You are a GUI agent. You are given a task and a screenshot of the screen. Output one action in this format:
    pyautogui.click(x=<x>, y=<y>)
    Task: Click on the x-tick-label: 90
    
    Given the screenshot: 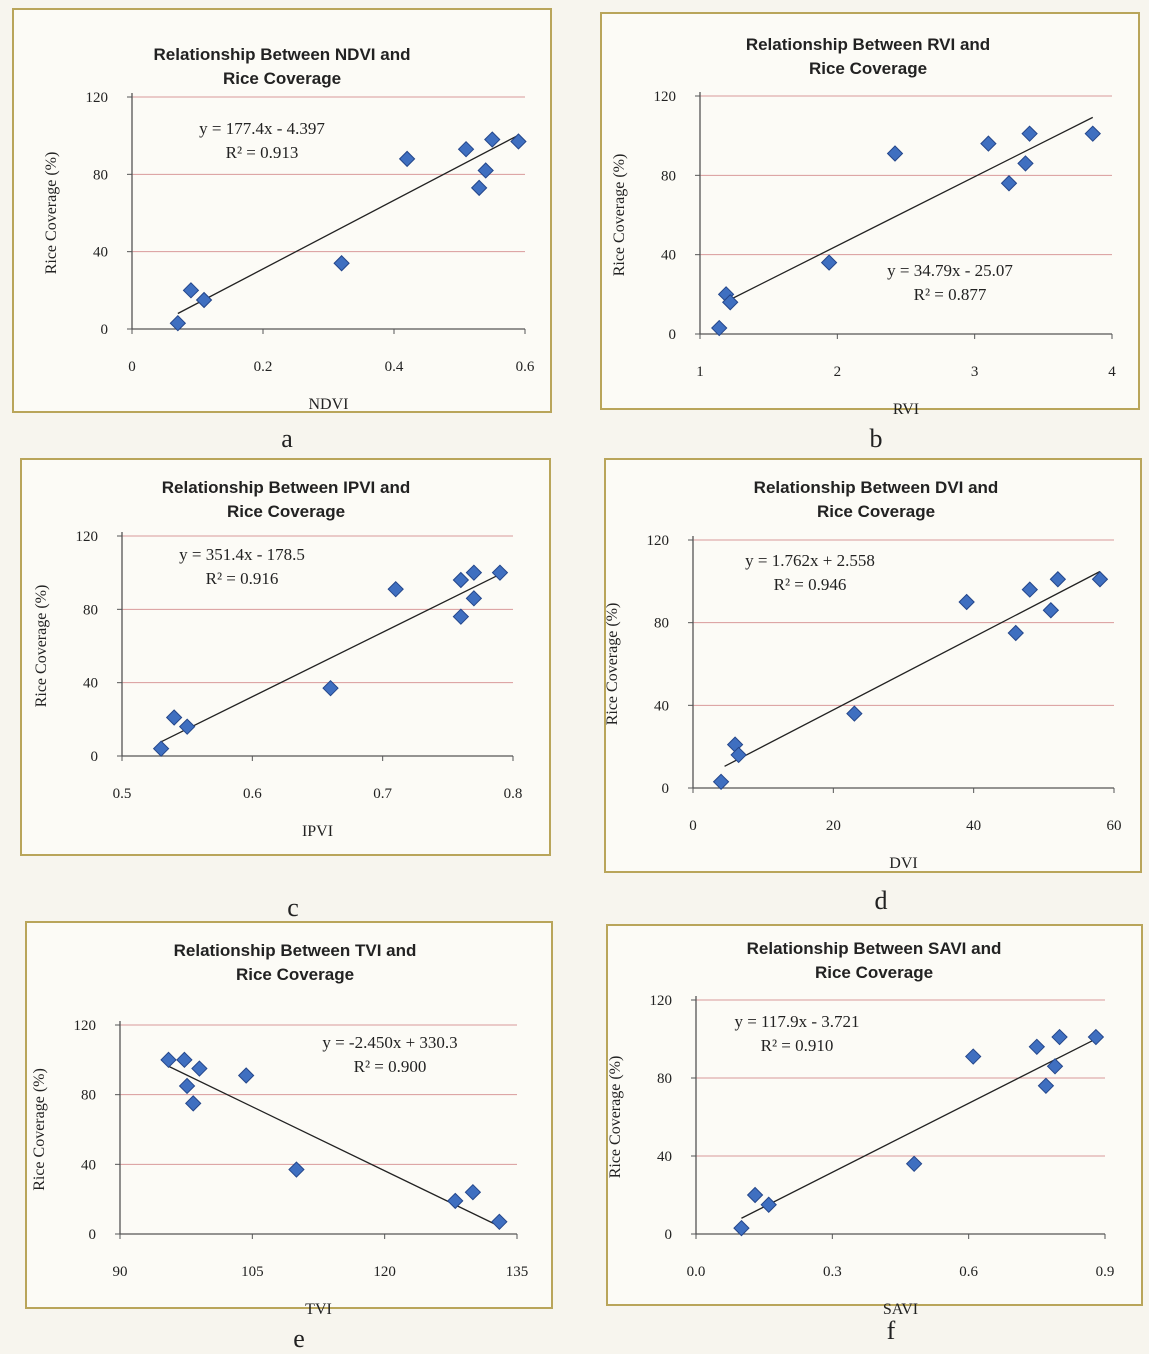 What is the action you would take?
    pyautogui.click(x=120, y=1272)
    